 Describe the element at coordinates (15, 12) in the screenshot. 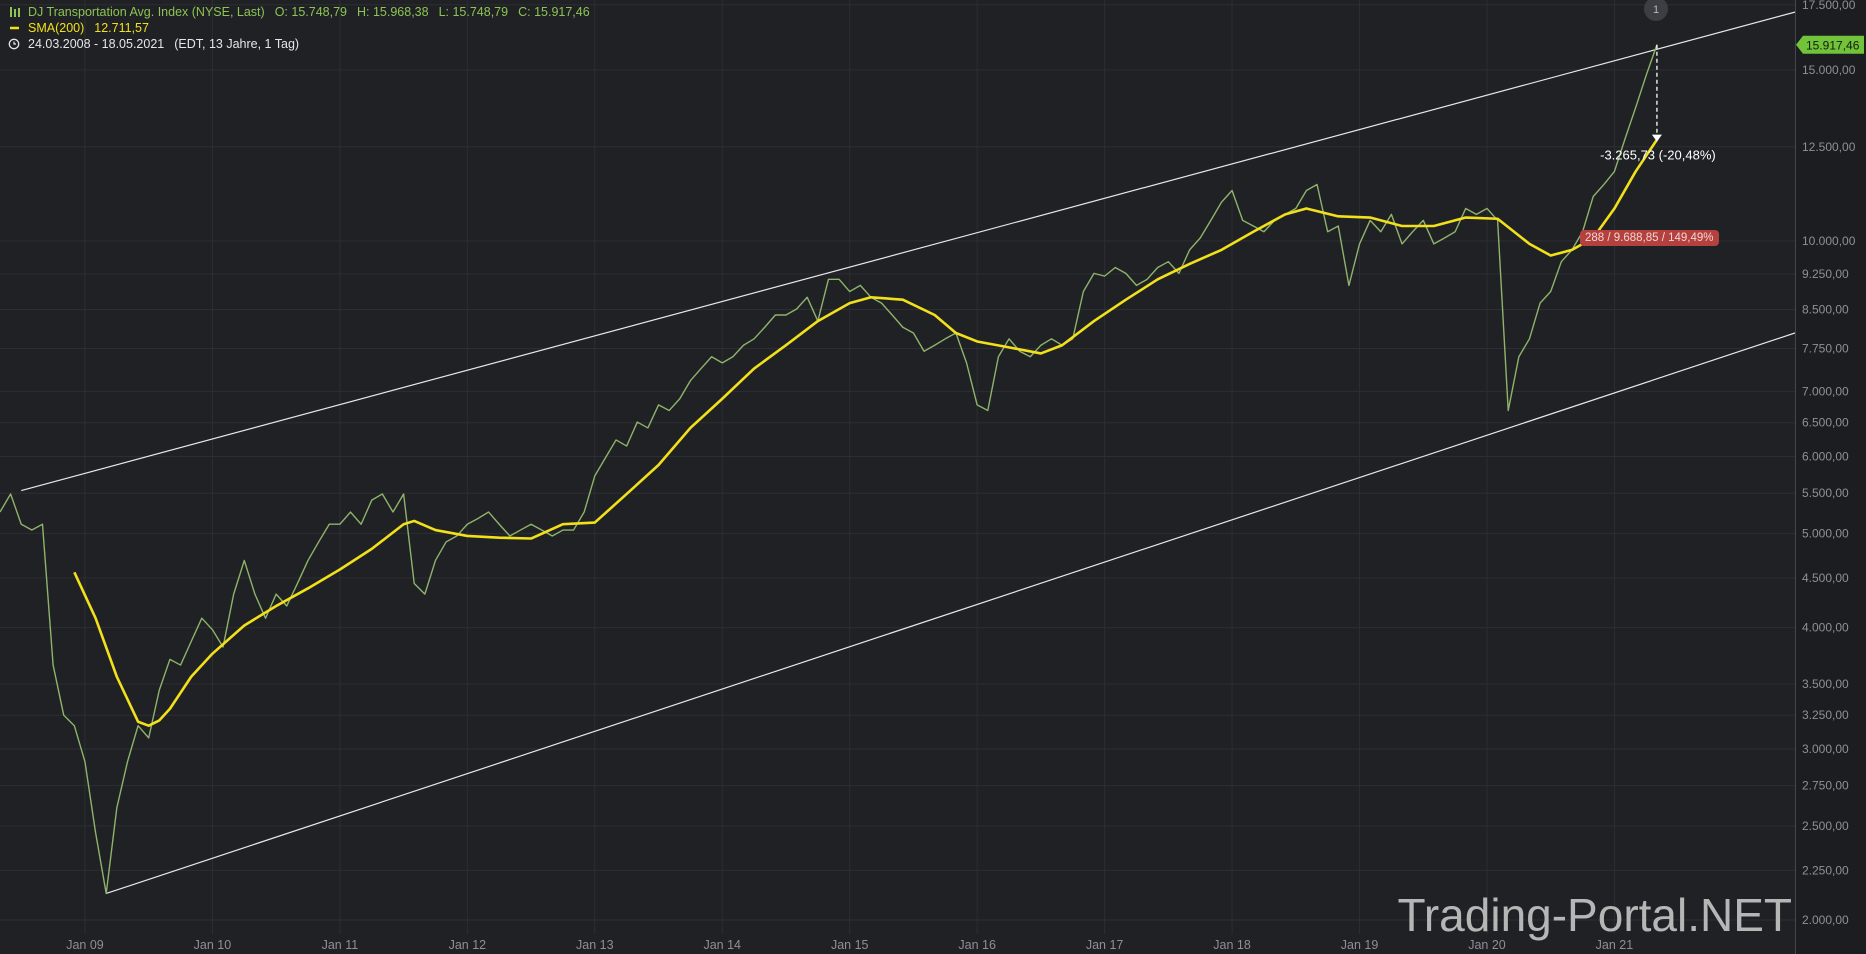

I see `candle-icon` at that location.